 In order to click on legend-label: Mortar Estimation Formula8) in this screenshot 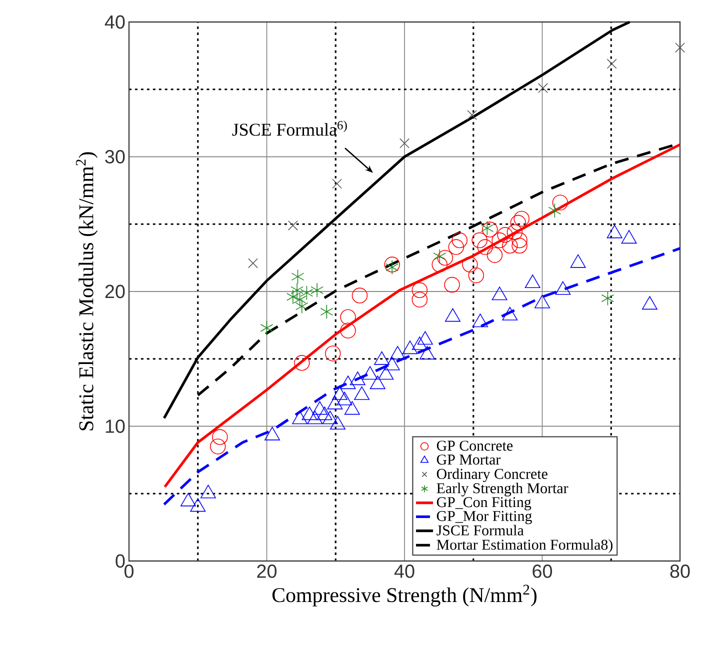, I will do `click(524, 546)`.